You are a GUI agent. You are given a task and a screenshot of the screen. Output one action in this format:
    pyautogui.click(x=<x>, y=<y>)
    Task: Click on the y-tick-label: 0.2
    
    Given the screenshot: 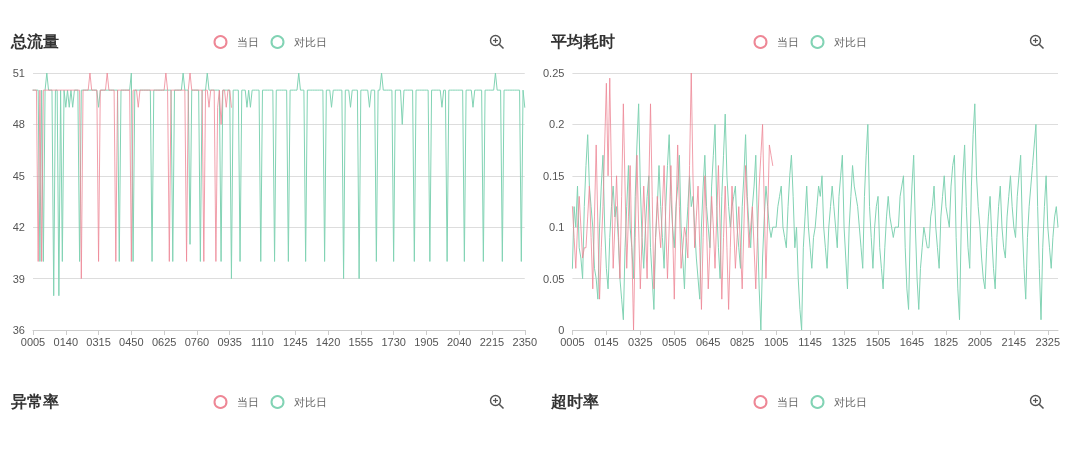 What is the action you would take?
    pyautogui.click(x=557, y=124)
    